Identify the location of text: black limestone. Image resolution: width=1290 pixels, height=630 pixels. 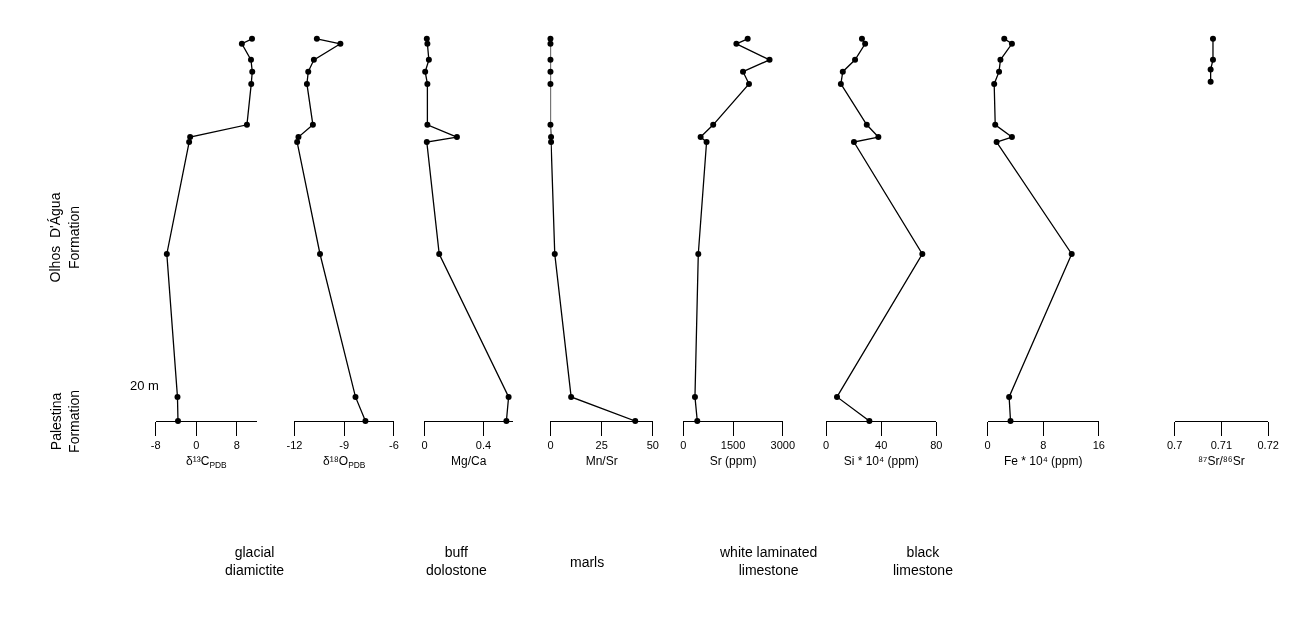
(923, 561).